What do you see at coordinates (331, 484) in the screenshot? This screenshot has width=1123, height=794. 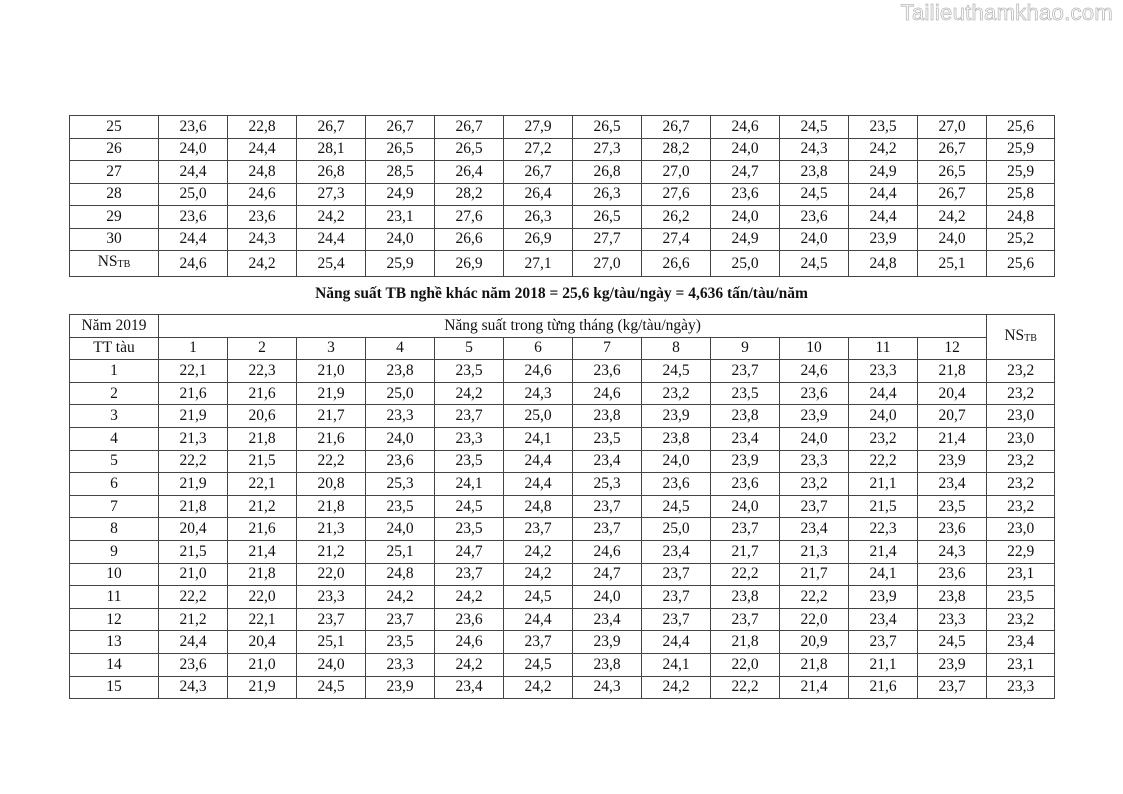 I see `value-cell: 20,8` at bounding box center [331, 484].